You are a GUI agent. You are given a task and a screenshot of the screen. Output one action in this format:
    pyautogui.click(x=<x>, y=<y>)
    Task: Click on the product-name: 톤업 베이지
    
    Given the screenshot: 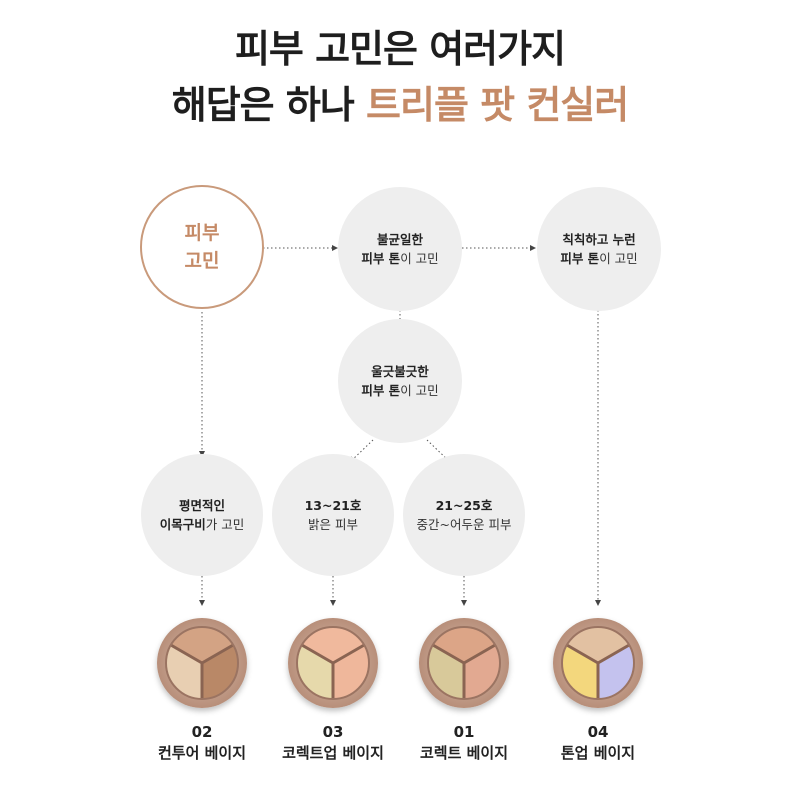 What is the action you would take?
    pyautogui.click(x=598, y=753)
    